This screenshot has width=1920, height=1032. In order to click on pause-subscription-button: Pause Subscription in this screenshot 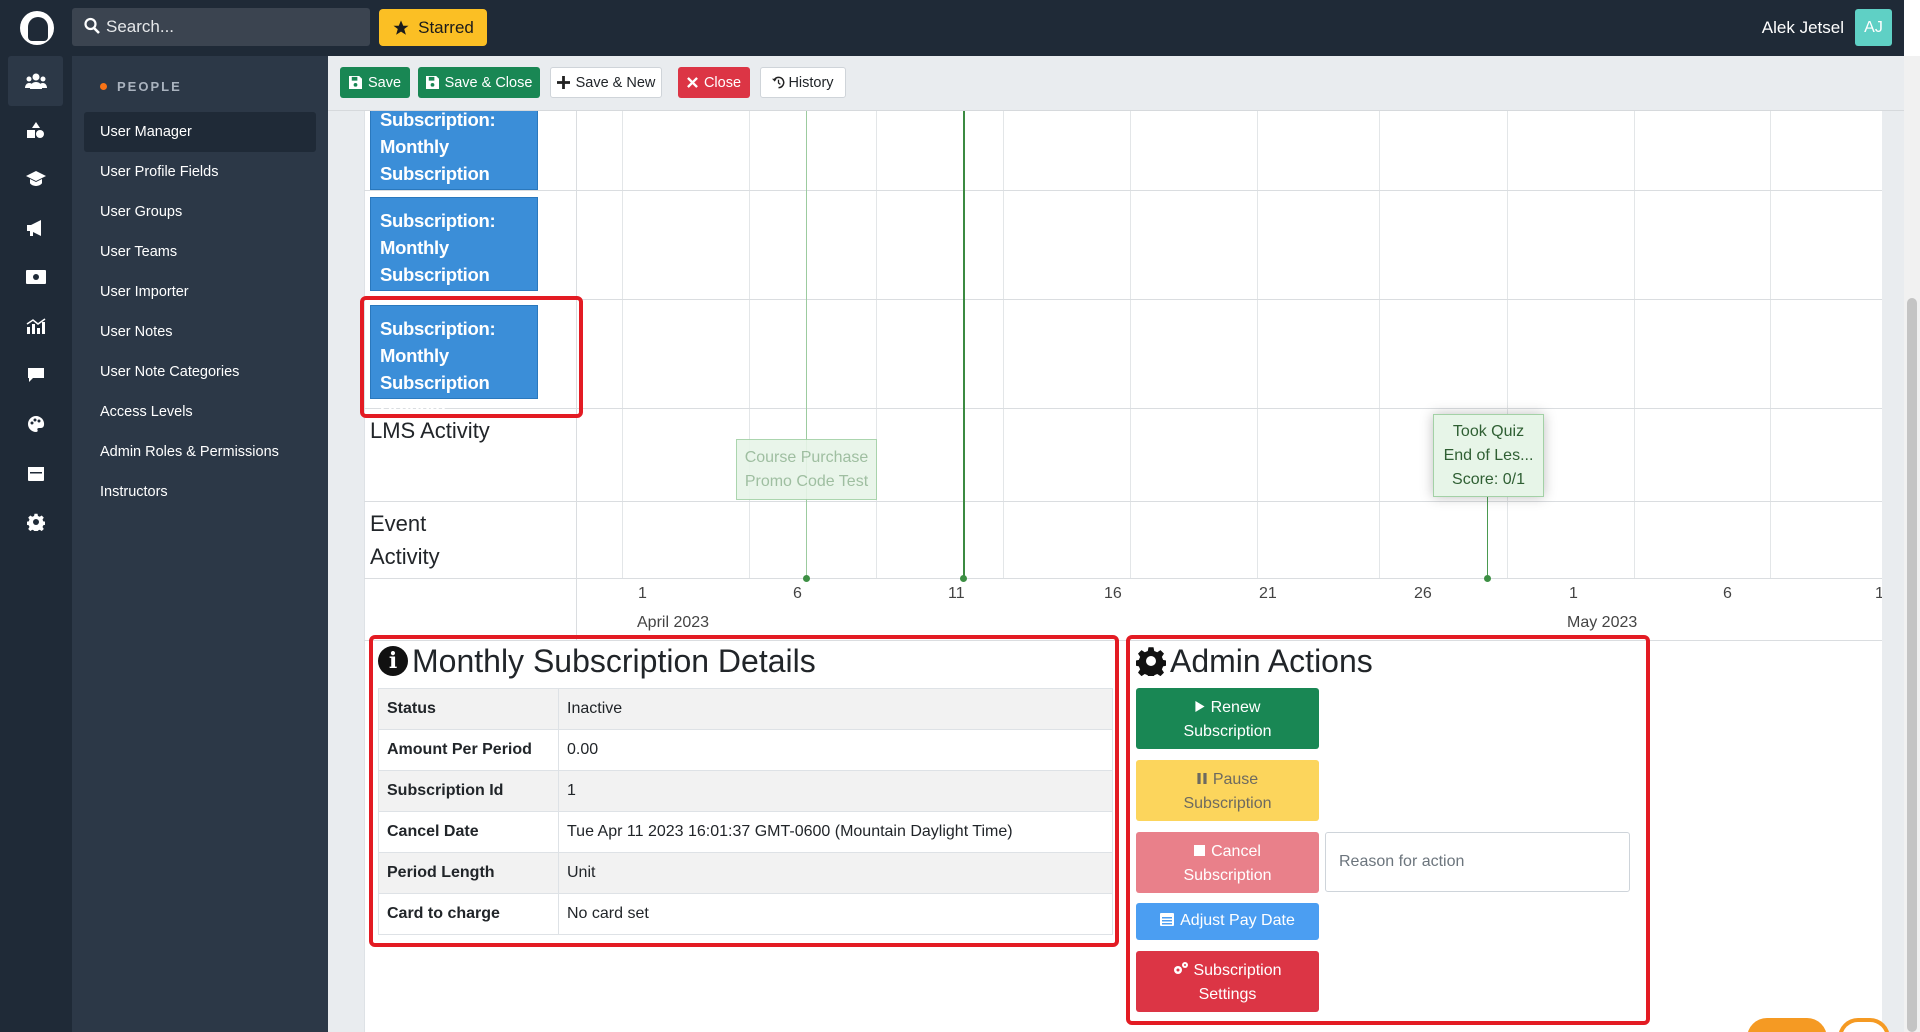, I will do `click(1227, 790)`.